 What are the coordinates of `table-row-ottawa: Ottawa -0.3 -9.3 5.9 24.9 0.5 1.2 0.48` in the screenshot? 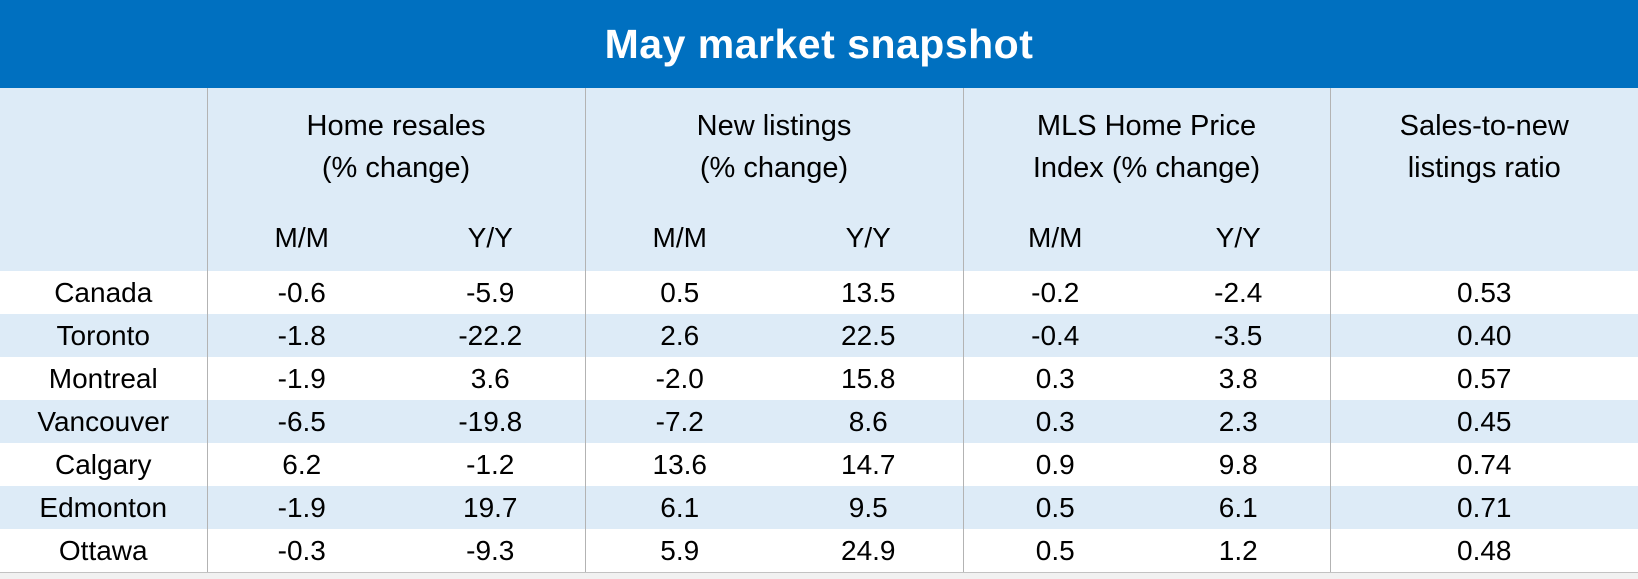 It's located at (819, 550).